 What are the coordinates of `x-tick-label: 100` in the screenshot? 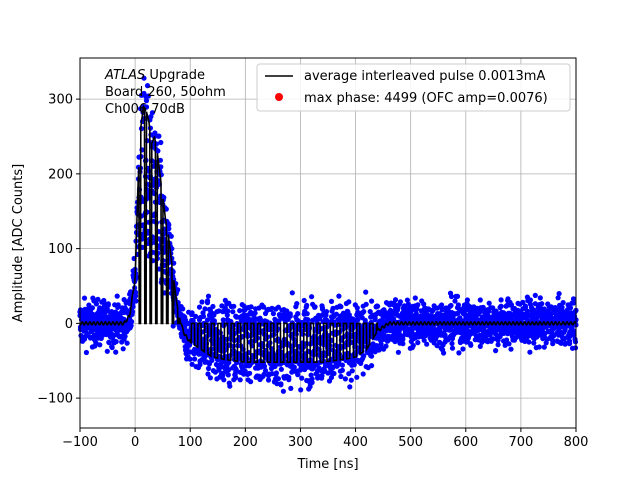 It's located at (190, 442).